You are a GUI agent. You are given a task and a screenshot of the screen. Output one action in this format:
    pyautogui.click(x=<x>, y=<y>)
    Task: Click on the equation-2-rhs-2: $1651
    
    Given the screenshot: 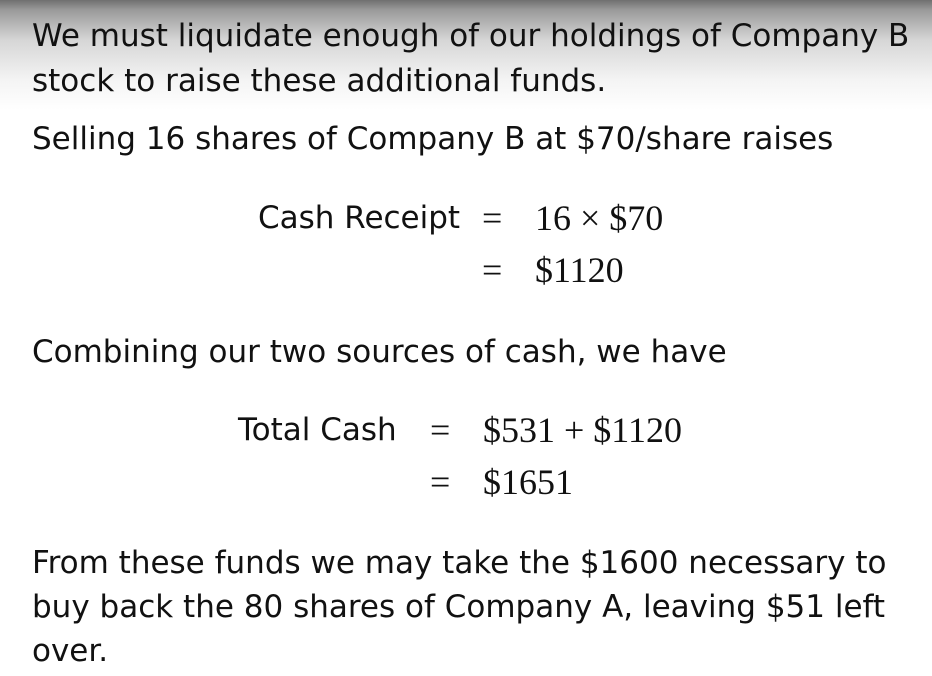 What is the action you would take?
    pyautogui.click(x=528, y=482)
    